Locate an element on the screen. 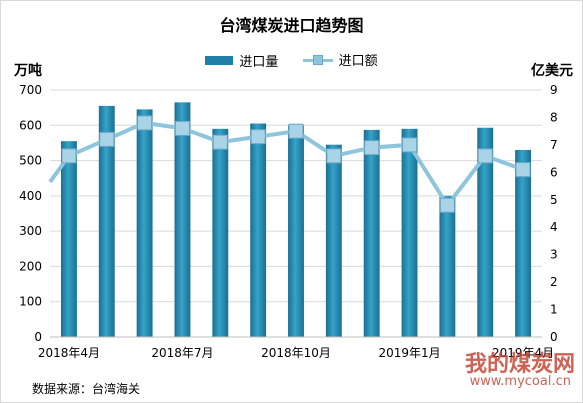 The width and height of the screenshot is (583, 403). legend-item-volume: 进口量 is located at coordinates (241, 60).